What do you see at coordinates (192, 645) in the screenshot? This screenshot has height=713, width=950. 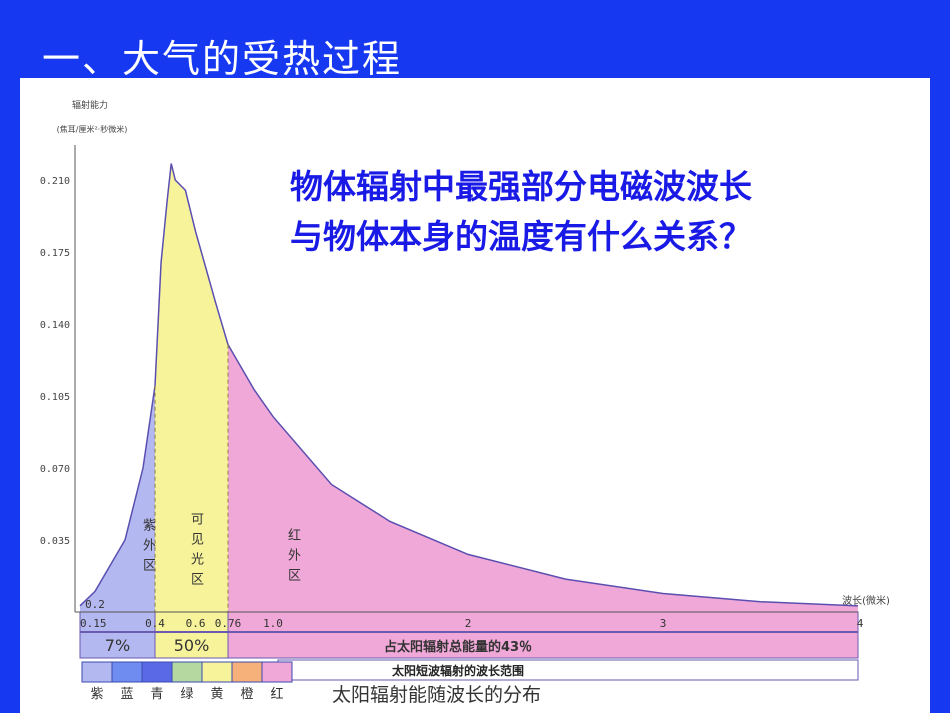 I see `region-share-1: 50%` at bounding box center [192, 645].